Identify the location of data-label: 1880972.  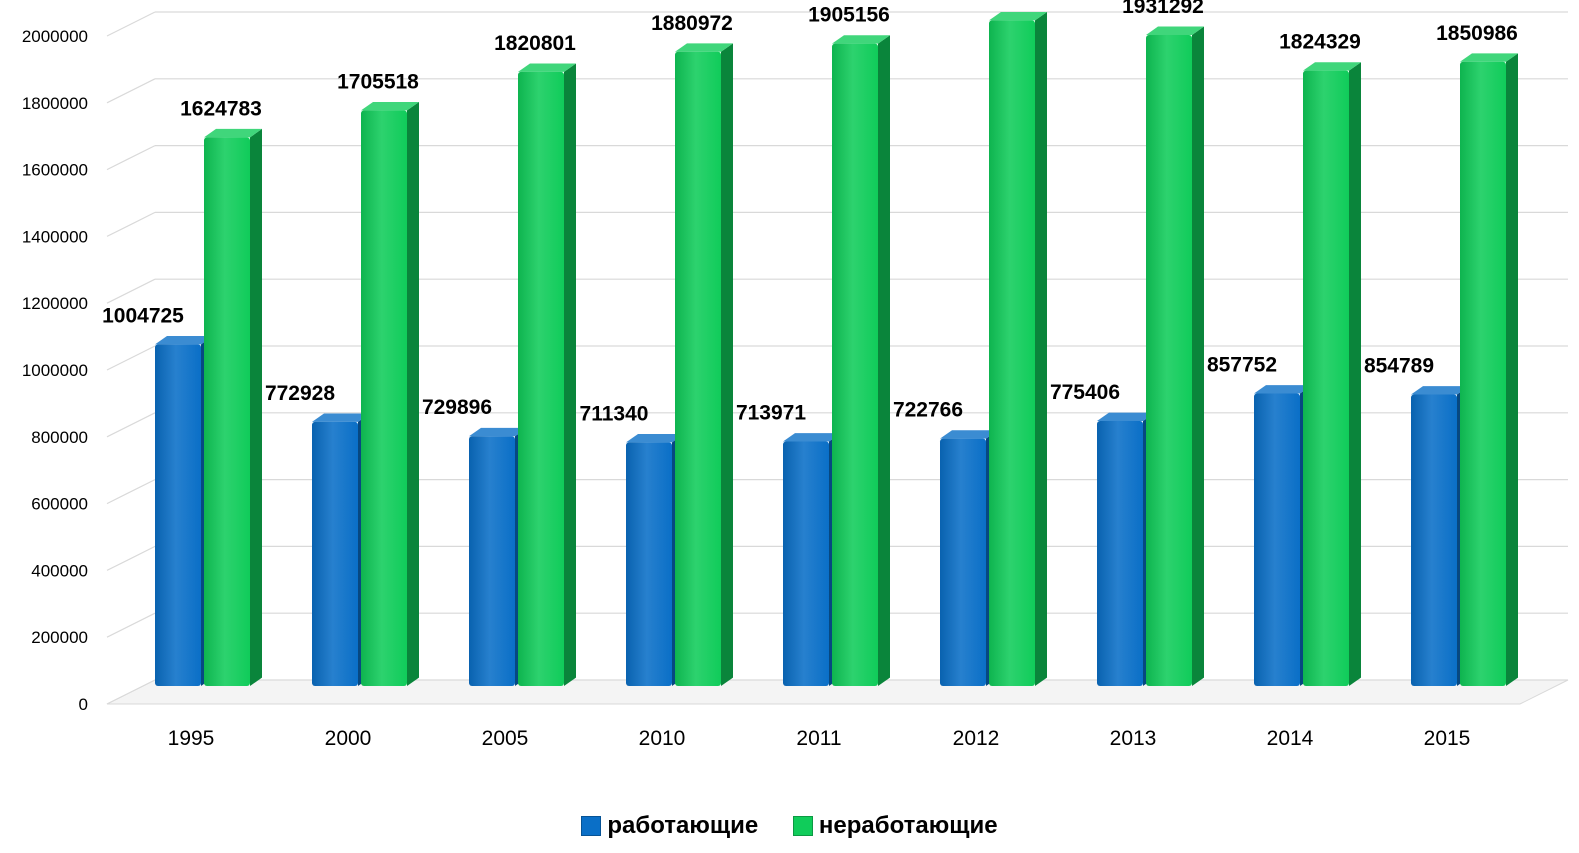
(692, 23).